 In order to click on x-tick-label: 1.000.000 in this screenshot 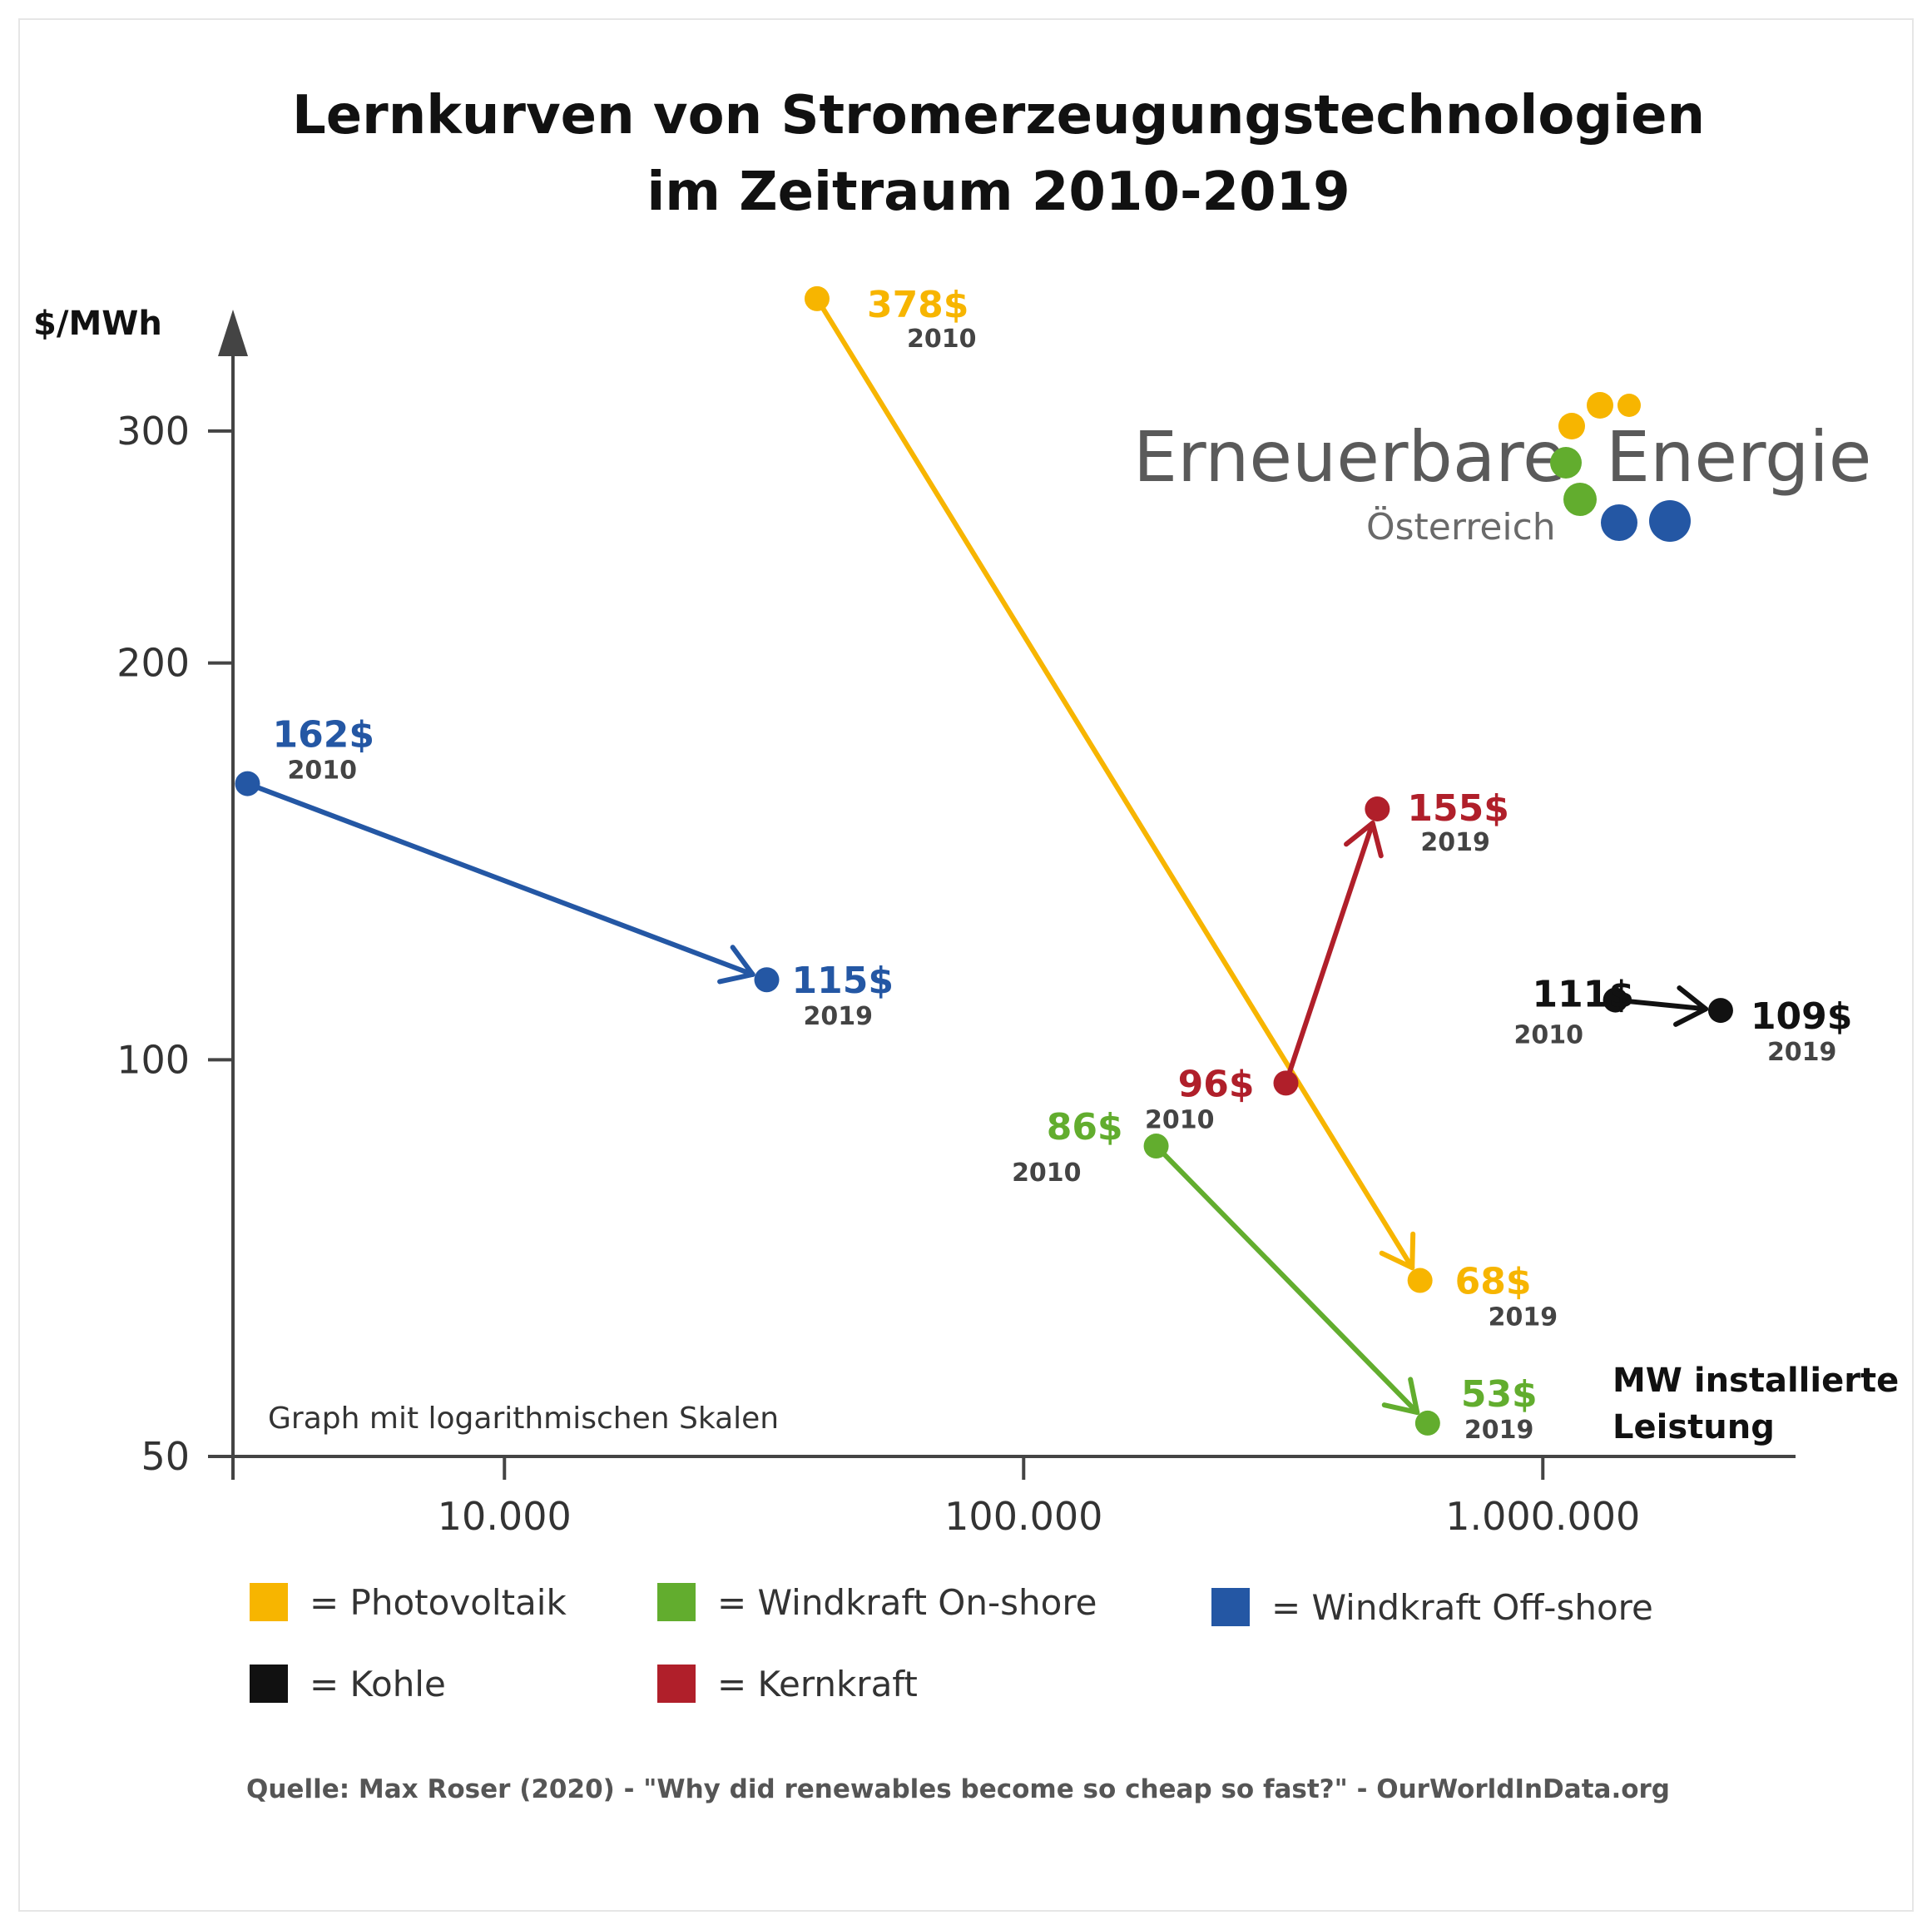, I will do `click(1542, 1516)`.